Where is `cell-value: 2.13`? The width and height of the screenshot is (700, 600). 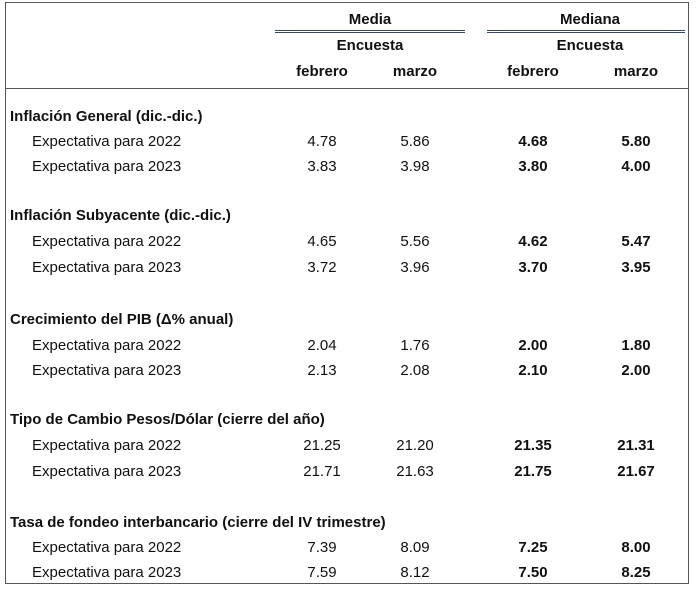
cell-value: 2.13 is located at coordinates (322, 370).